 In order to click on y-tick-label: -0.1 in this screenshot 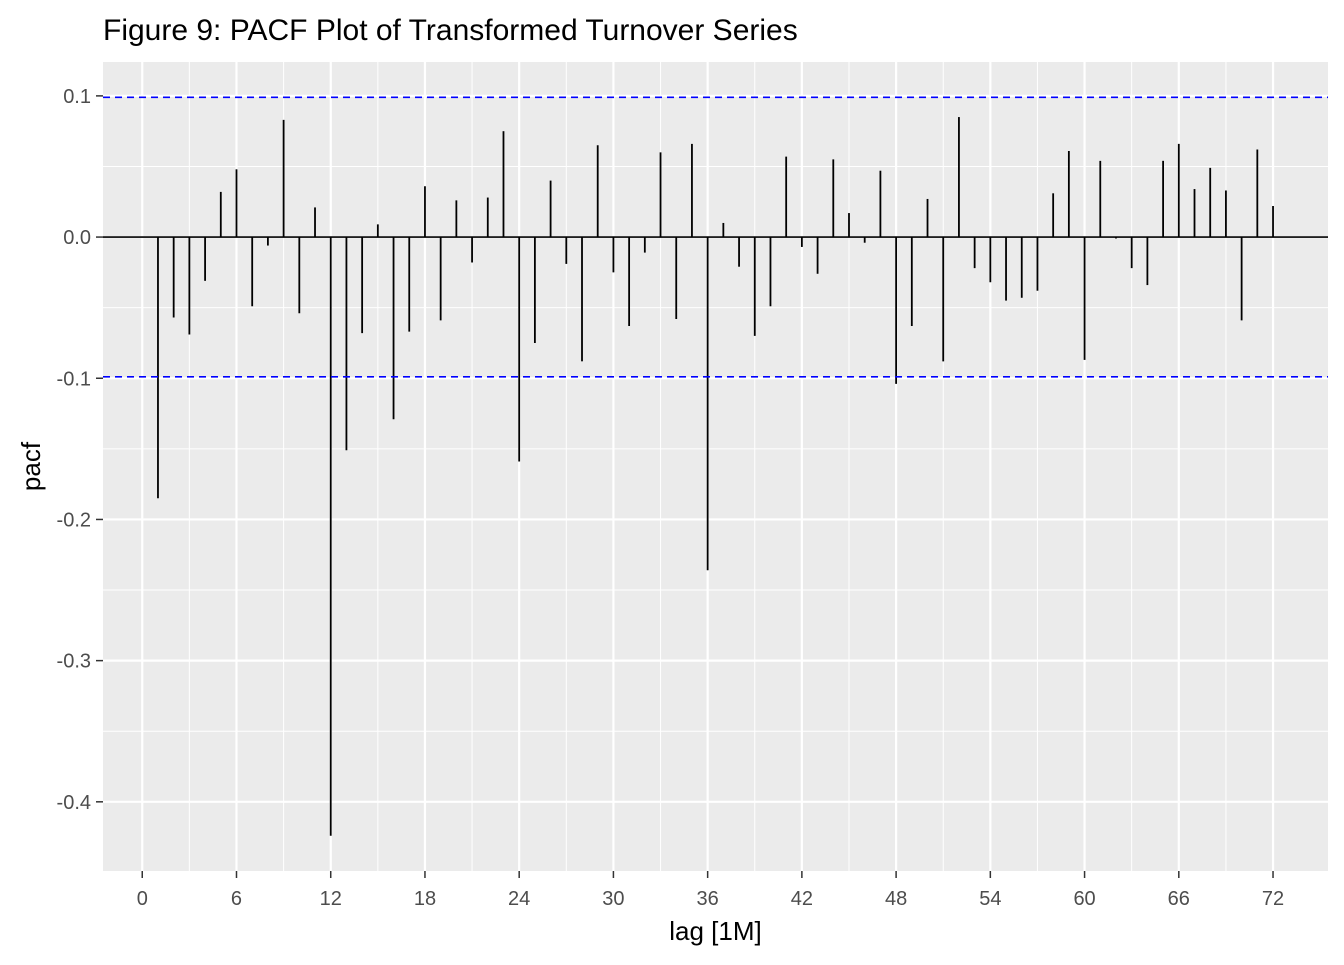, I will do `click(74, 379)`.